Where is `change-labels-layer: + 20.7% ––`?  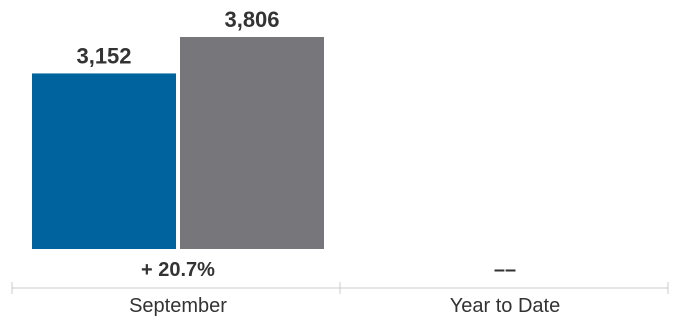 change-labels-layer: + 20.7% –– is located at coordinates (328, 270).